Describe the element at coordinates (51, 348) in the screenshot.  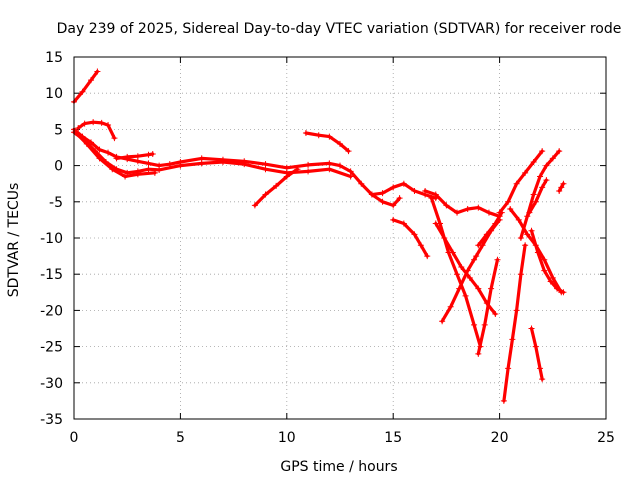
I see `y-tick-label: -25` at that location.